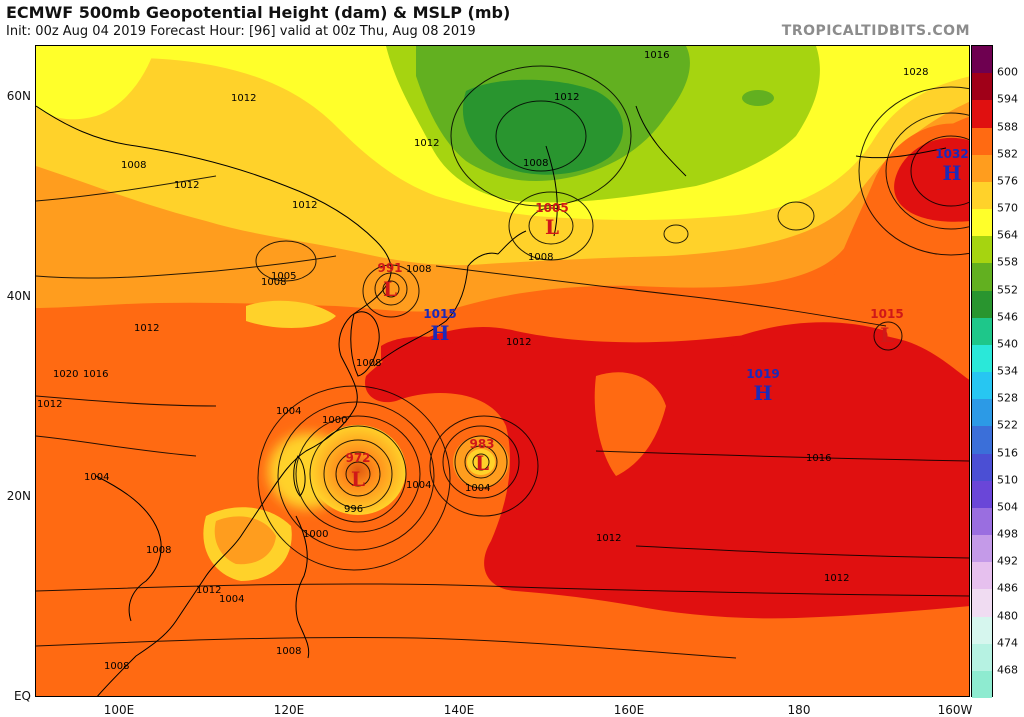 The image size is (1024, 717). What do you see at coordinates (915, 72) in the screenshot?
I see `isobar-label: 1028` at bounding box center [915, 72].